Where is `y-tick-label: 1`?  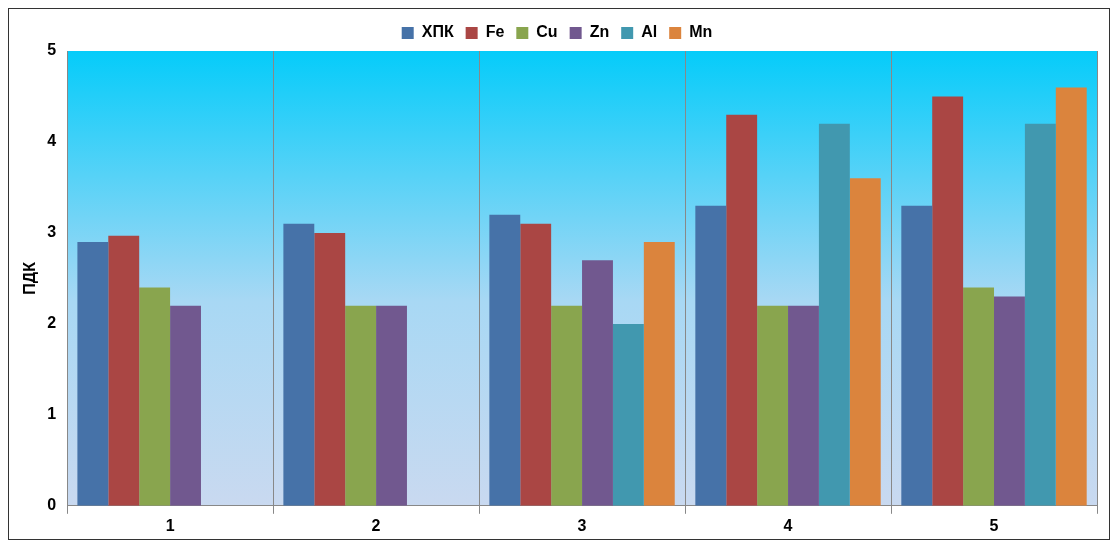 y-tick-label: 1 is located at coordinates (52, 414).